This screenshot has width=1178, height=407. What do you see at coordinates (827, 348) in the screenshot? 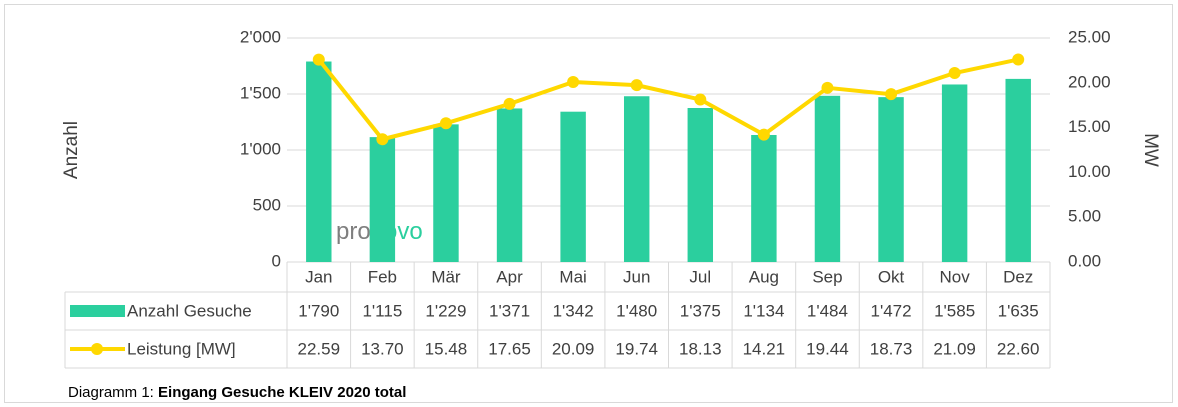
I see `table-value: 19.44` at bounding box center [827, 348].